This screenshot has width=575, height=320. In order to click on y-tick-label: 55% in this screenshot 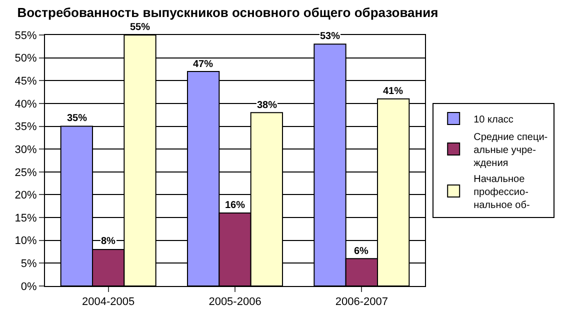, I will do `click(26, 36)`.